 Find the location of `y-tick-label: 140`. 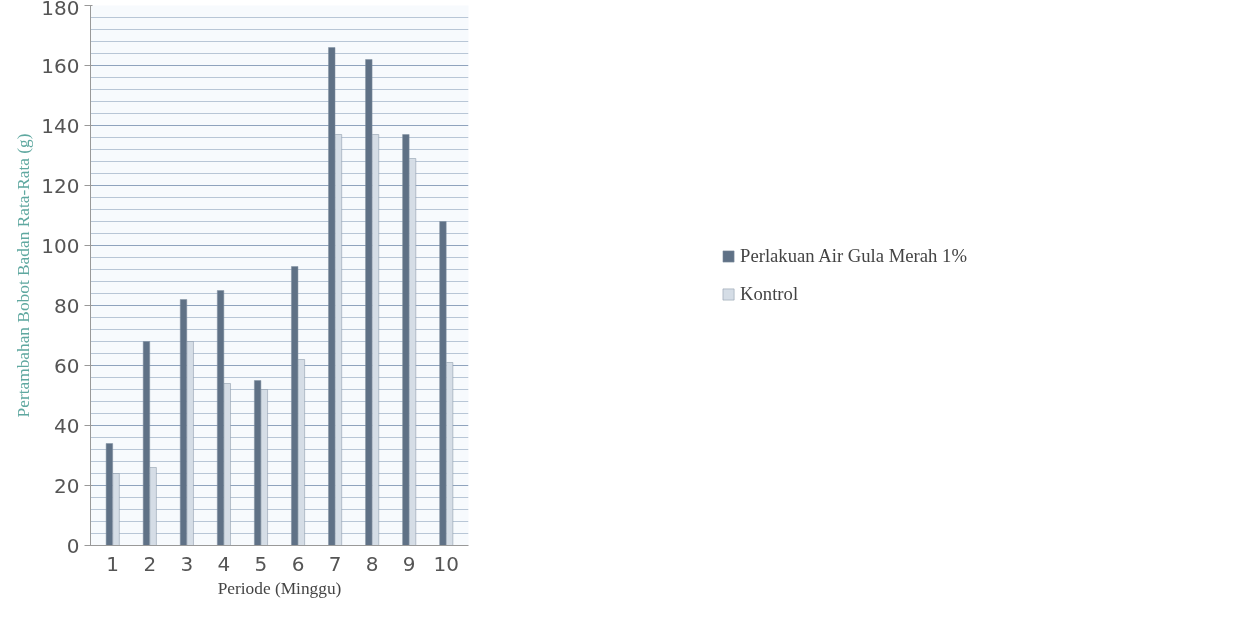

y-tick-label: 140 is located at coordinates (60, 125).